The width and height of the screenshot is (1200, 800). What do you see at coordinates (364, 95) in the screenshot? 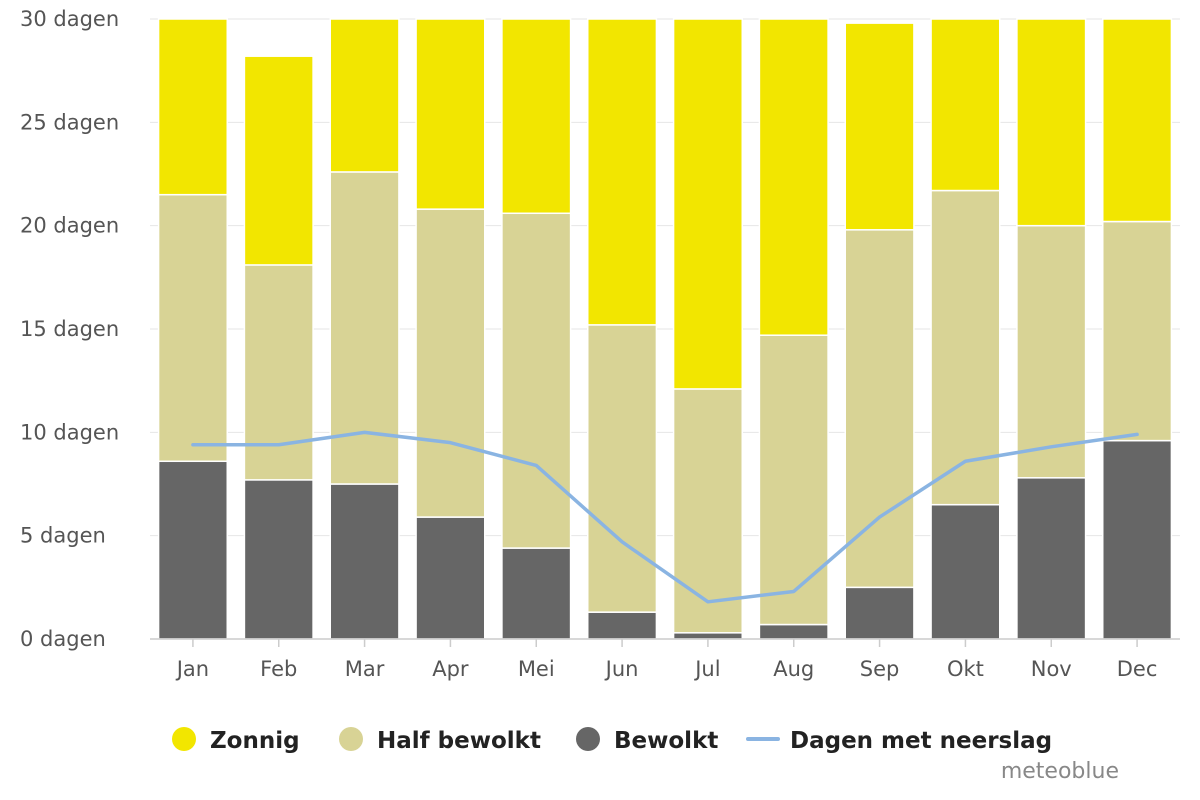
I see `bar-zonnig-mar` at bounding box center [364, 95].